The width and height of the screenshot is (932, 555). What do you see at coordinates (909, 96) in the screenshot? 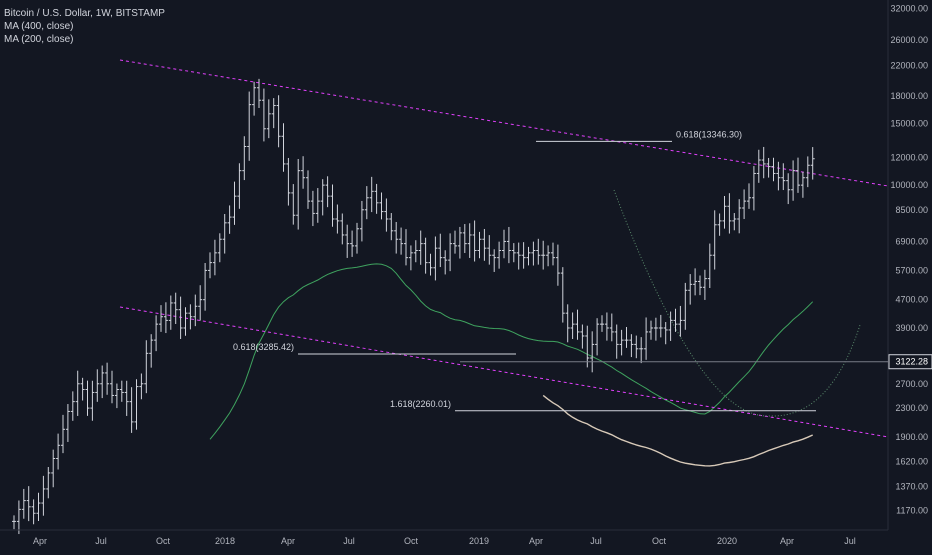
I see `price-tick-label: 18000.00` at bounding box center [909, 96].